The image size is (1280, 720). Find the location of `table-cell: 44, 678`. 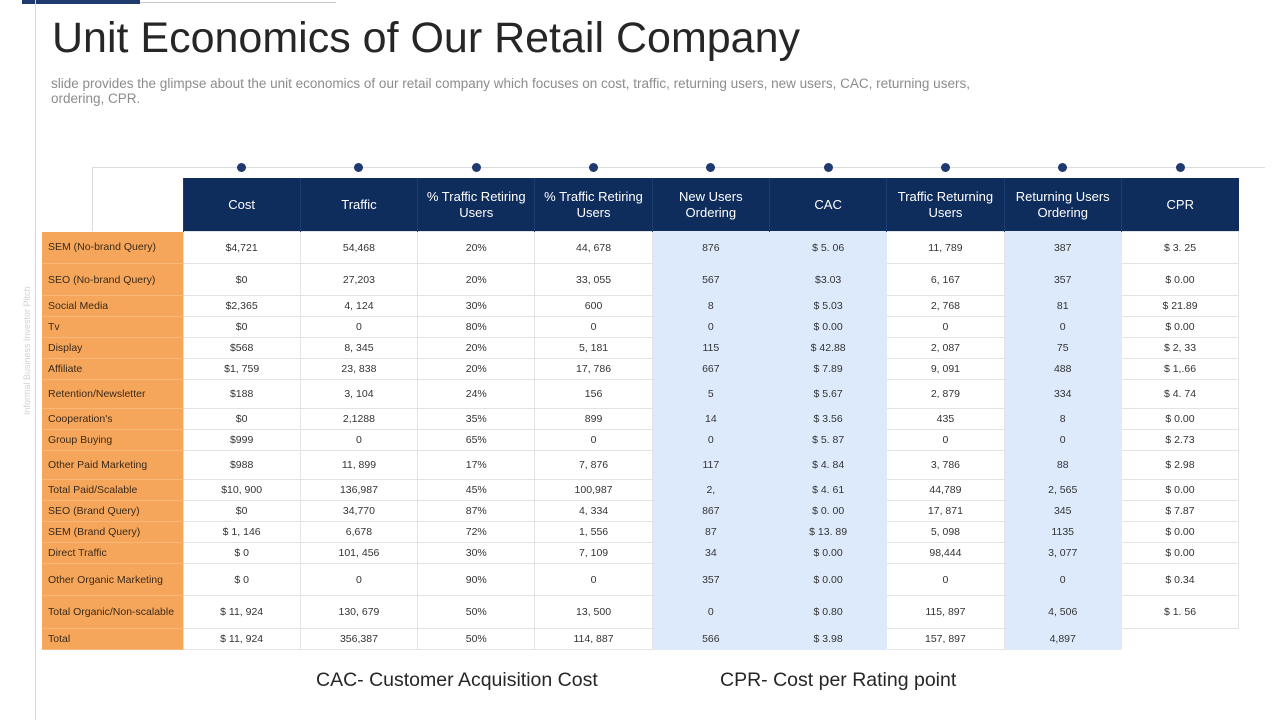

table-cell: 44, 678 is located at coordinates (593, 247).